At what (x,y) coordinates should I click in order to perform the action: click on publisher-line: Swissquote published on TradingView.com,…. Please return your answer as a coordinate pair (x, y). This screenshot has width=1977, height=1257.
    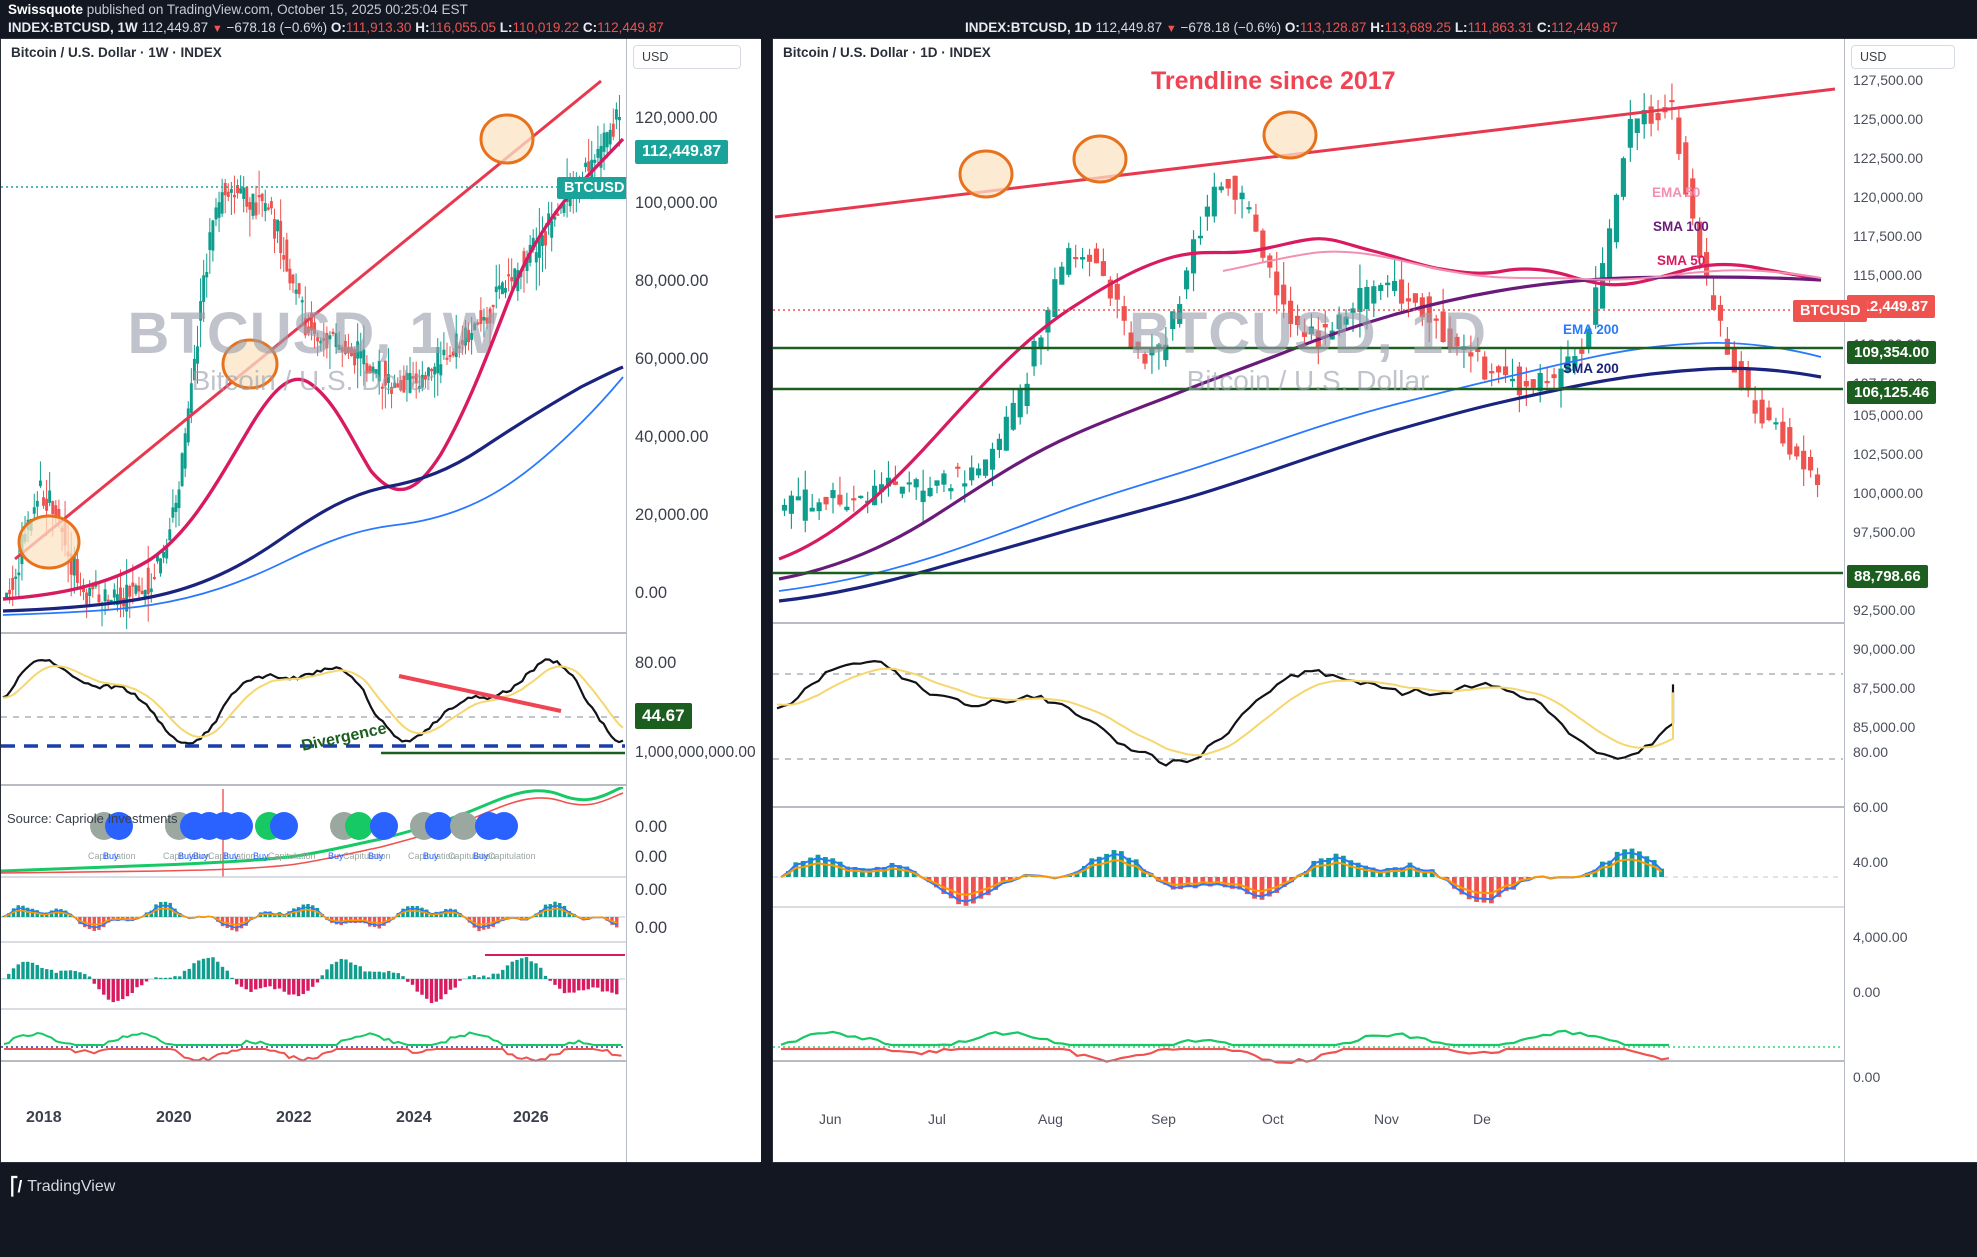
    Looking at the image, I should click on (238, 9).